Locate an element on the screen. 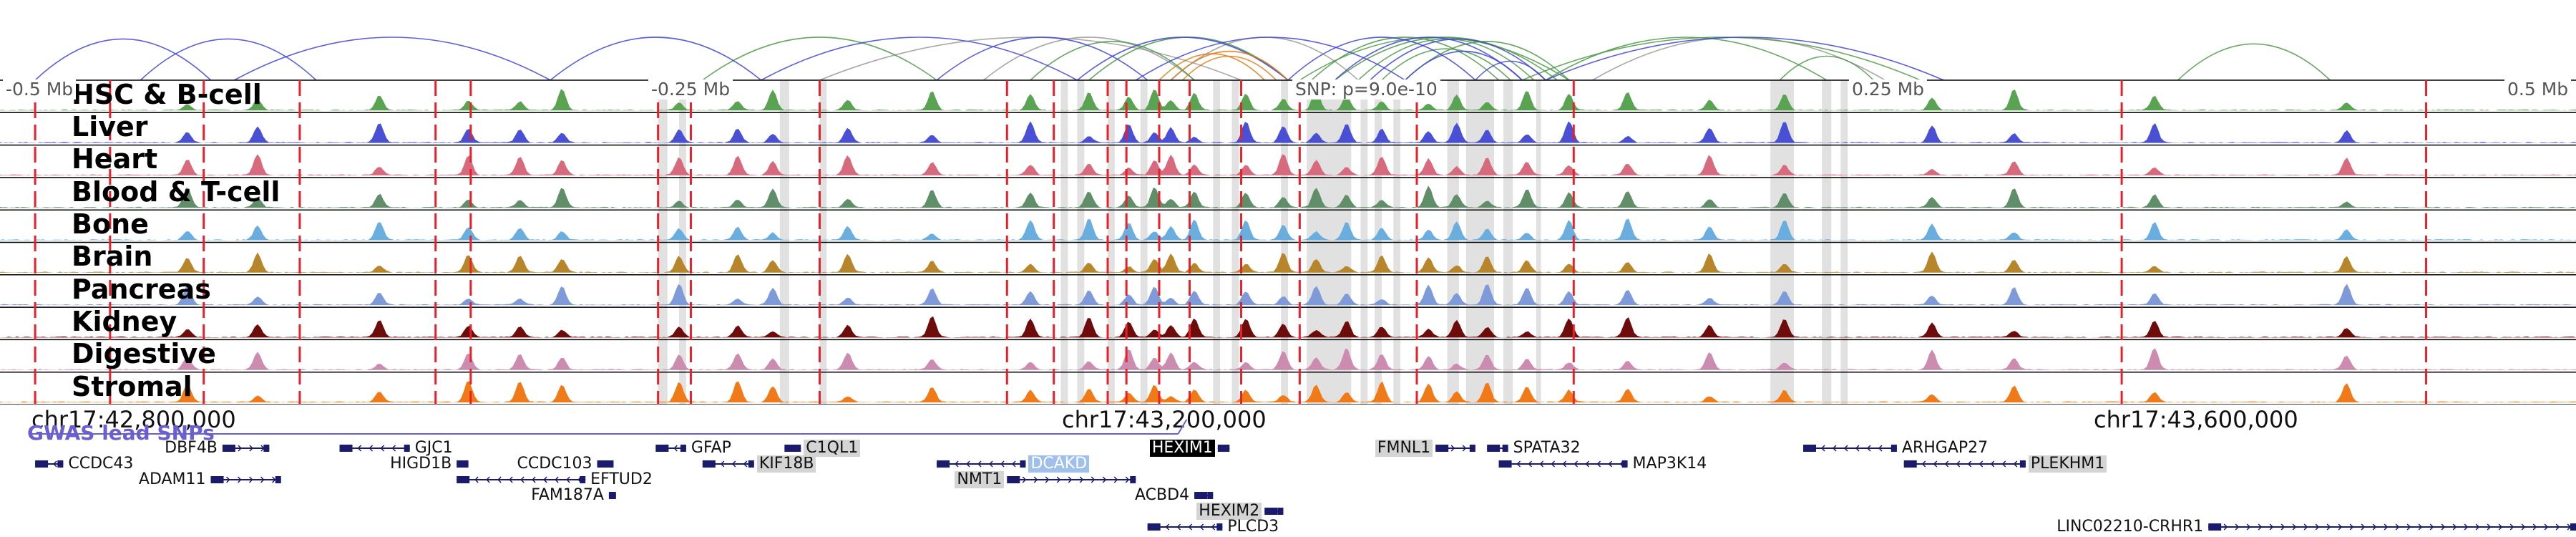  gene-label: HIGD1B is located at coordinates (421, 464).